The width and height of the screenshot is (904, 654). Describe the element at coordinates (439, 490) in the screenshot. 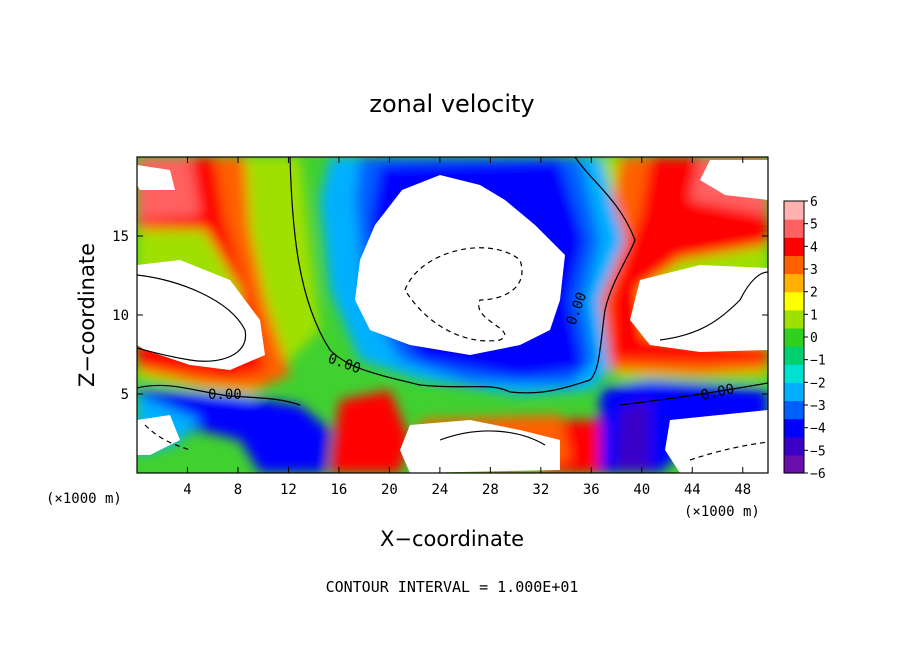

I see `x-tick-label: 24` at that location.